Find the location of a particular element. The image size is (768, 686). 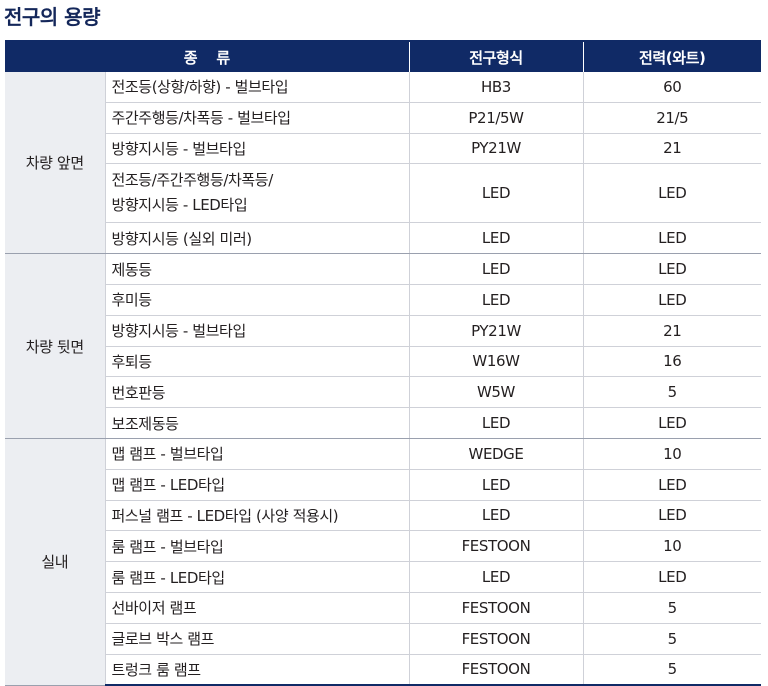

table-row: 후미등 LED LED is located at coordinates (383, 300).